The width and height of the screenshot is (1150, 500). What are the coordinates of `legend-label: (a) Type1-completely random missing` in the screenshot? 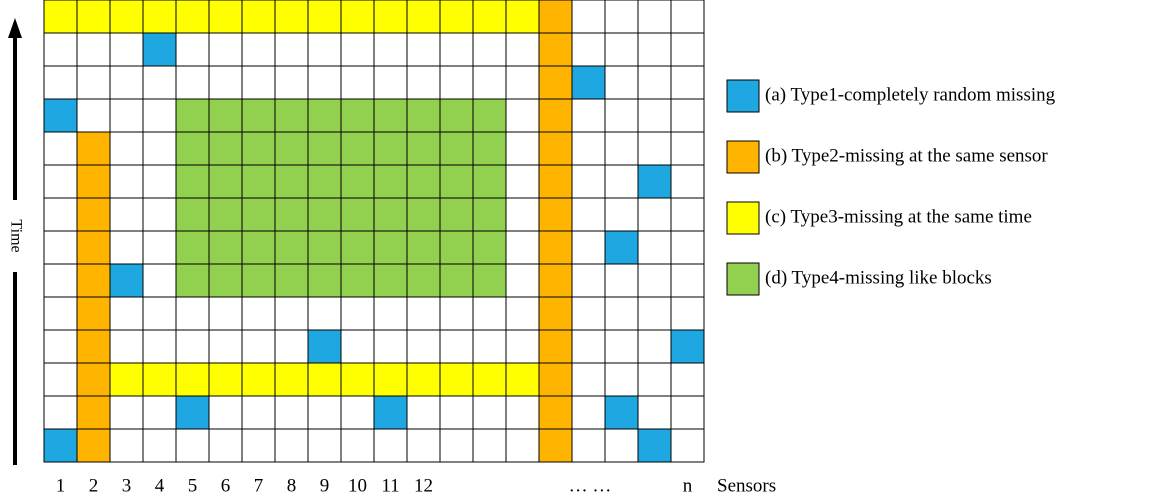 It's located at (910, 94).